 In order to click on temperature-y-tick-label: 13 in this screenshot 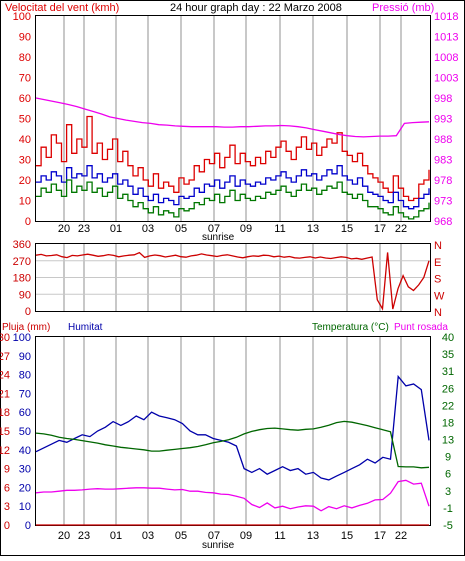, I will do `click(448, 441)`.